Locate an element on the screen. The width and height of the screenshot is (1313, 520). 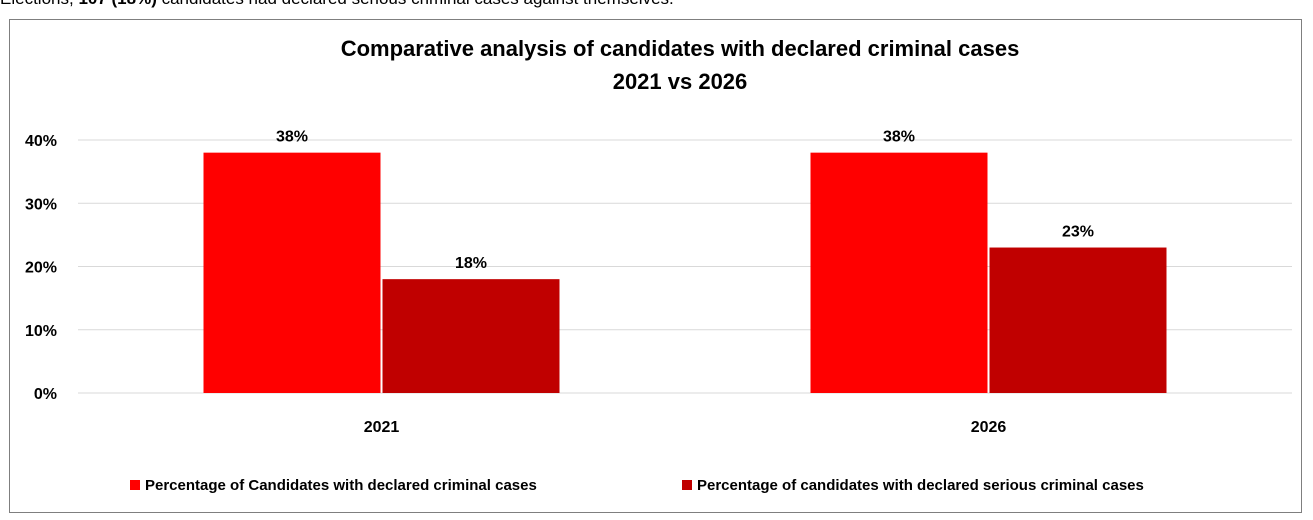
y-tick-label: 40% is located at coordinates (41, 141).